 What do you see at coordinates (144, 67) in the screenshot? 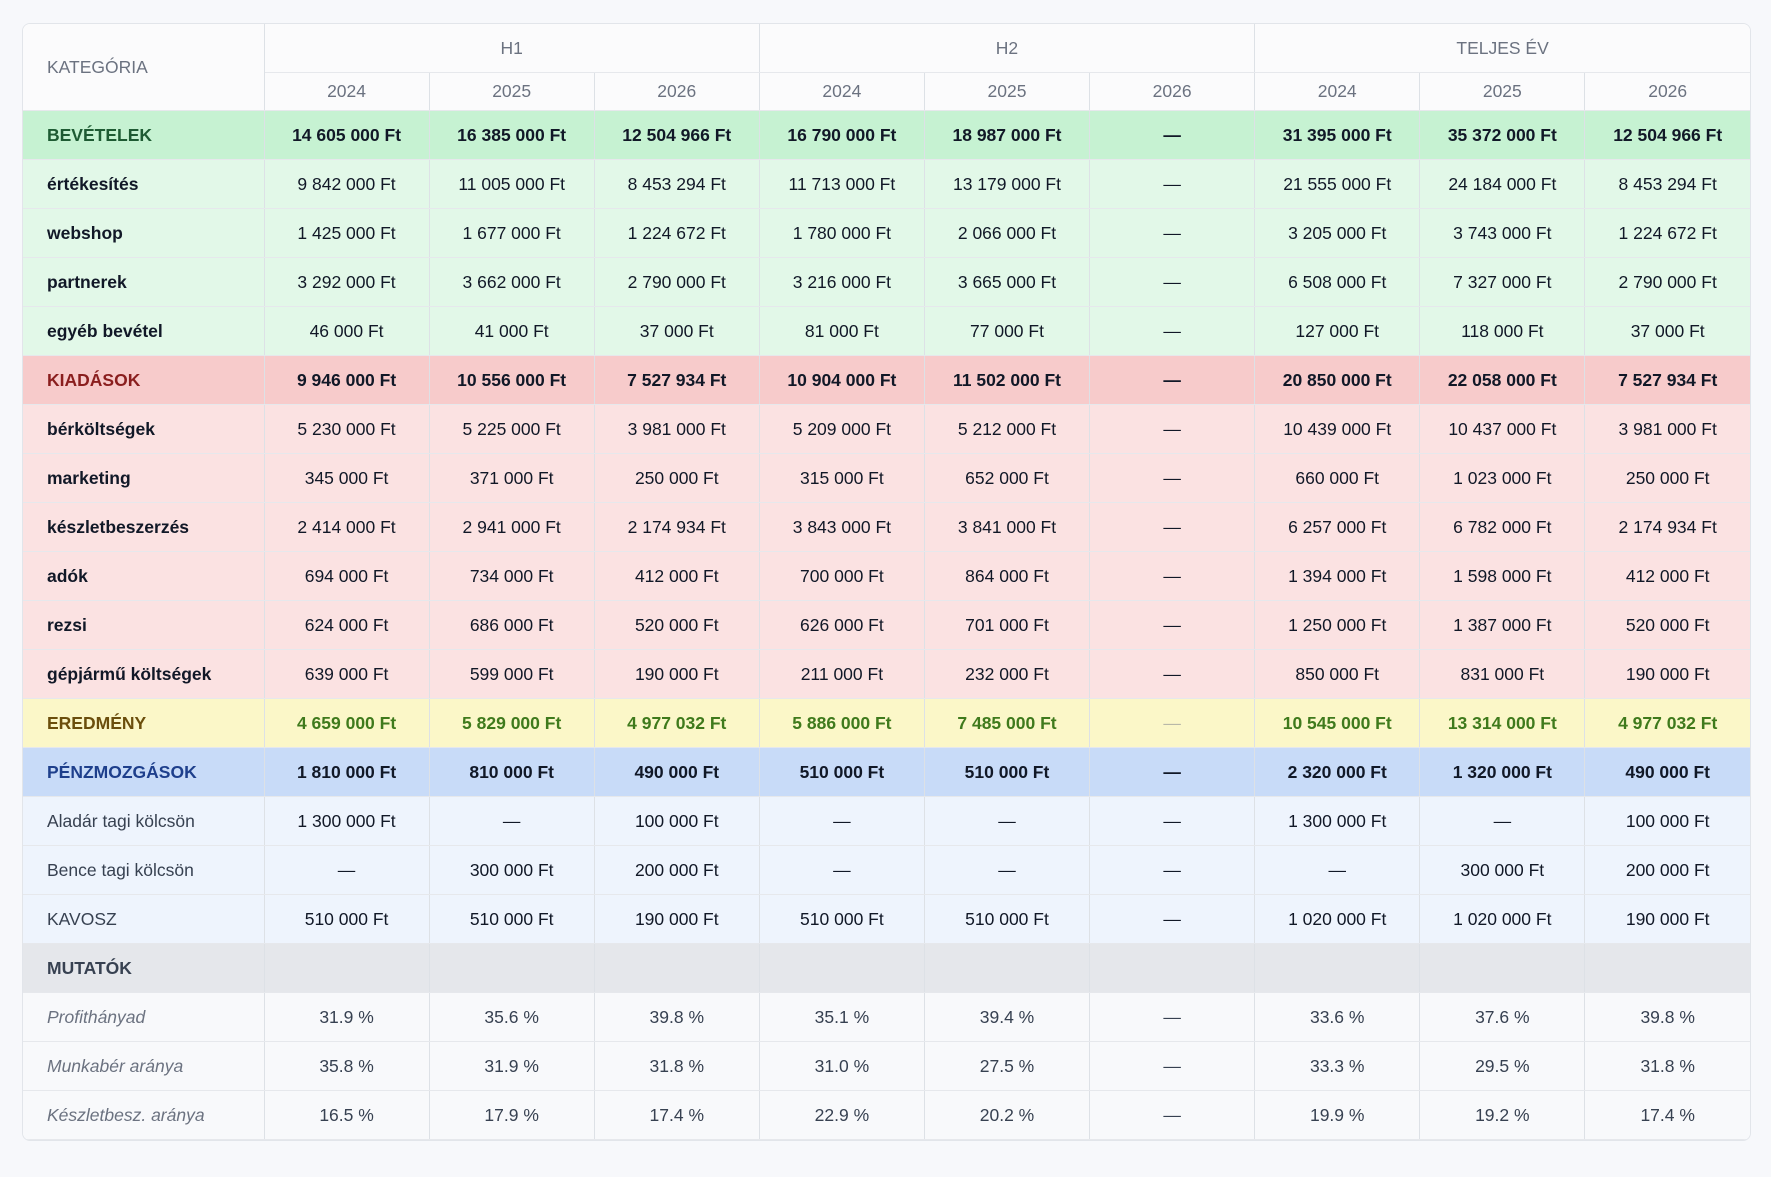
I see `category-column-header: KATEGÓRIA` at bounding box center [144, 67].